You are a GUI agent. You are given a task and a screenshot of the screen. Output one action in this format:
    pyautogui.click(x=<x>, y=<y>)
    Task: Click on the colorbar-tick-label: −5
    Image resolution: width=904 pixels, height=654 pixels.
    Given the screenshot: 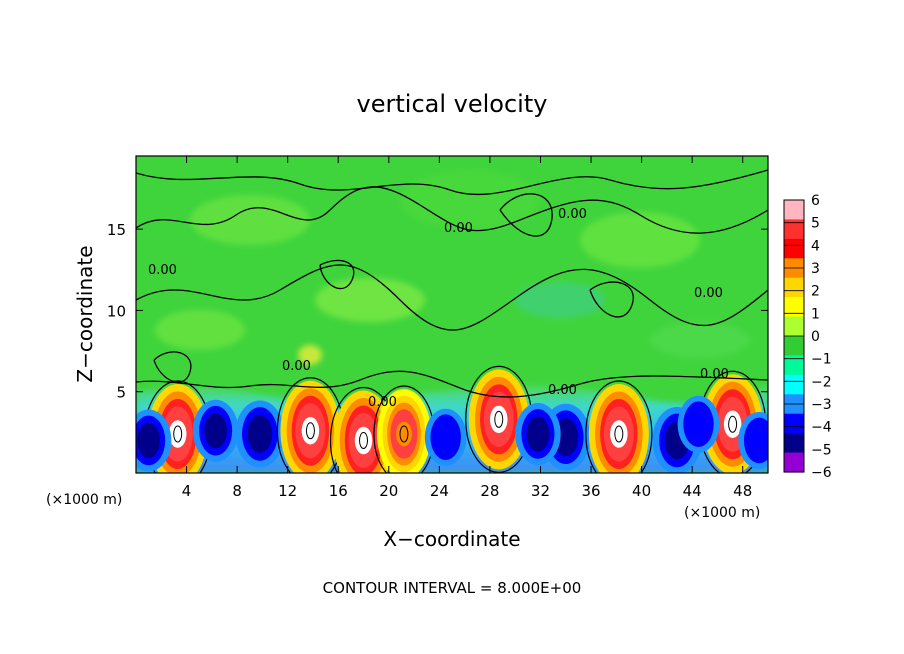 What is the action you would take?
    pyautogui.click(x=821, y=450)
    